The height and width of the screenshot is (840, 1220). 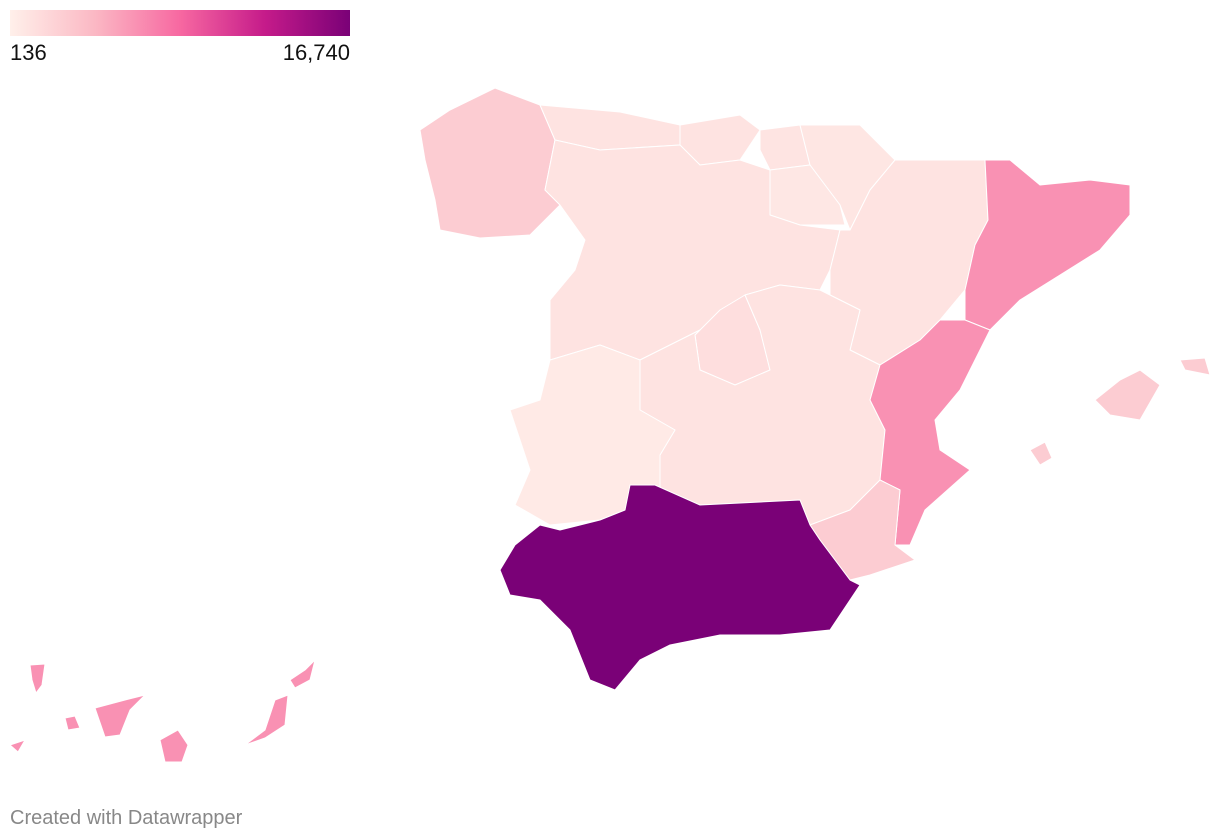 I want to click on legend-max: 16,740, so click(x=316, y=52).